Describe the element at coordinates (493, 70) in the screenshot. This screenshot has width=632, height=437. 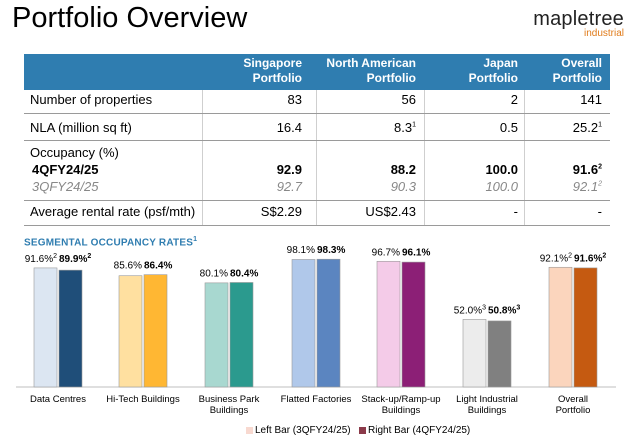
I see `col-header-japan: Japan Portfolio` at that location.